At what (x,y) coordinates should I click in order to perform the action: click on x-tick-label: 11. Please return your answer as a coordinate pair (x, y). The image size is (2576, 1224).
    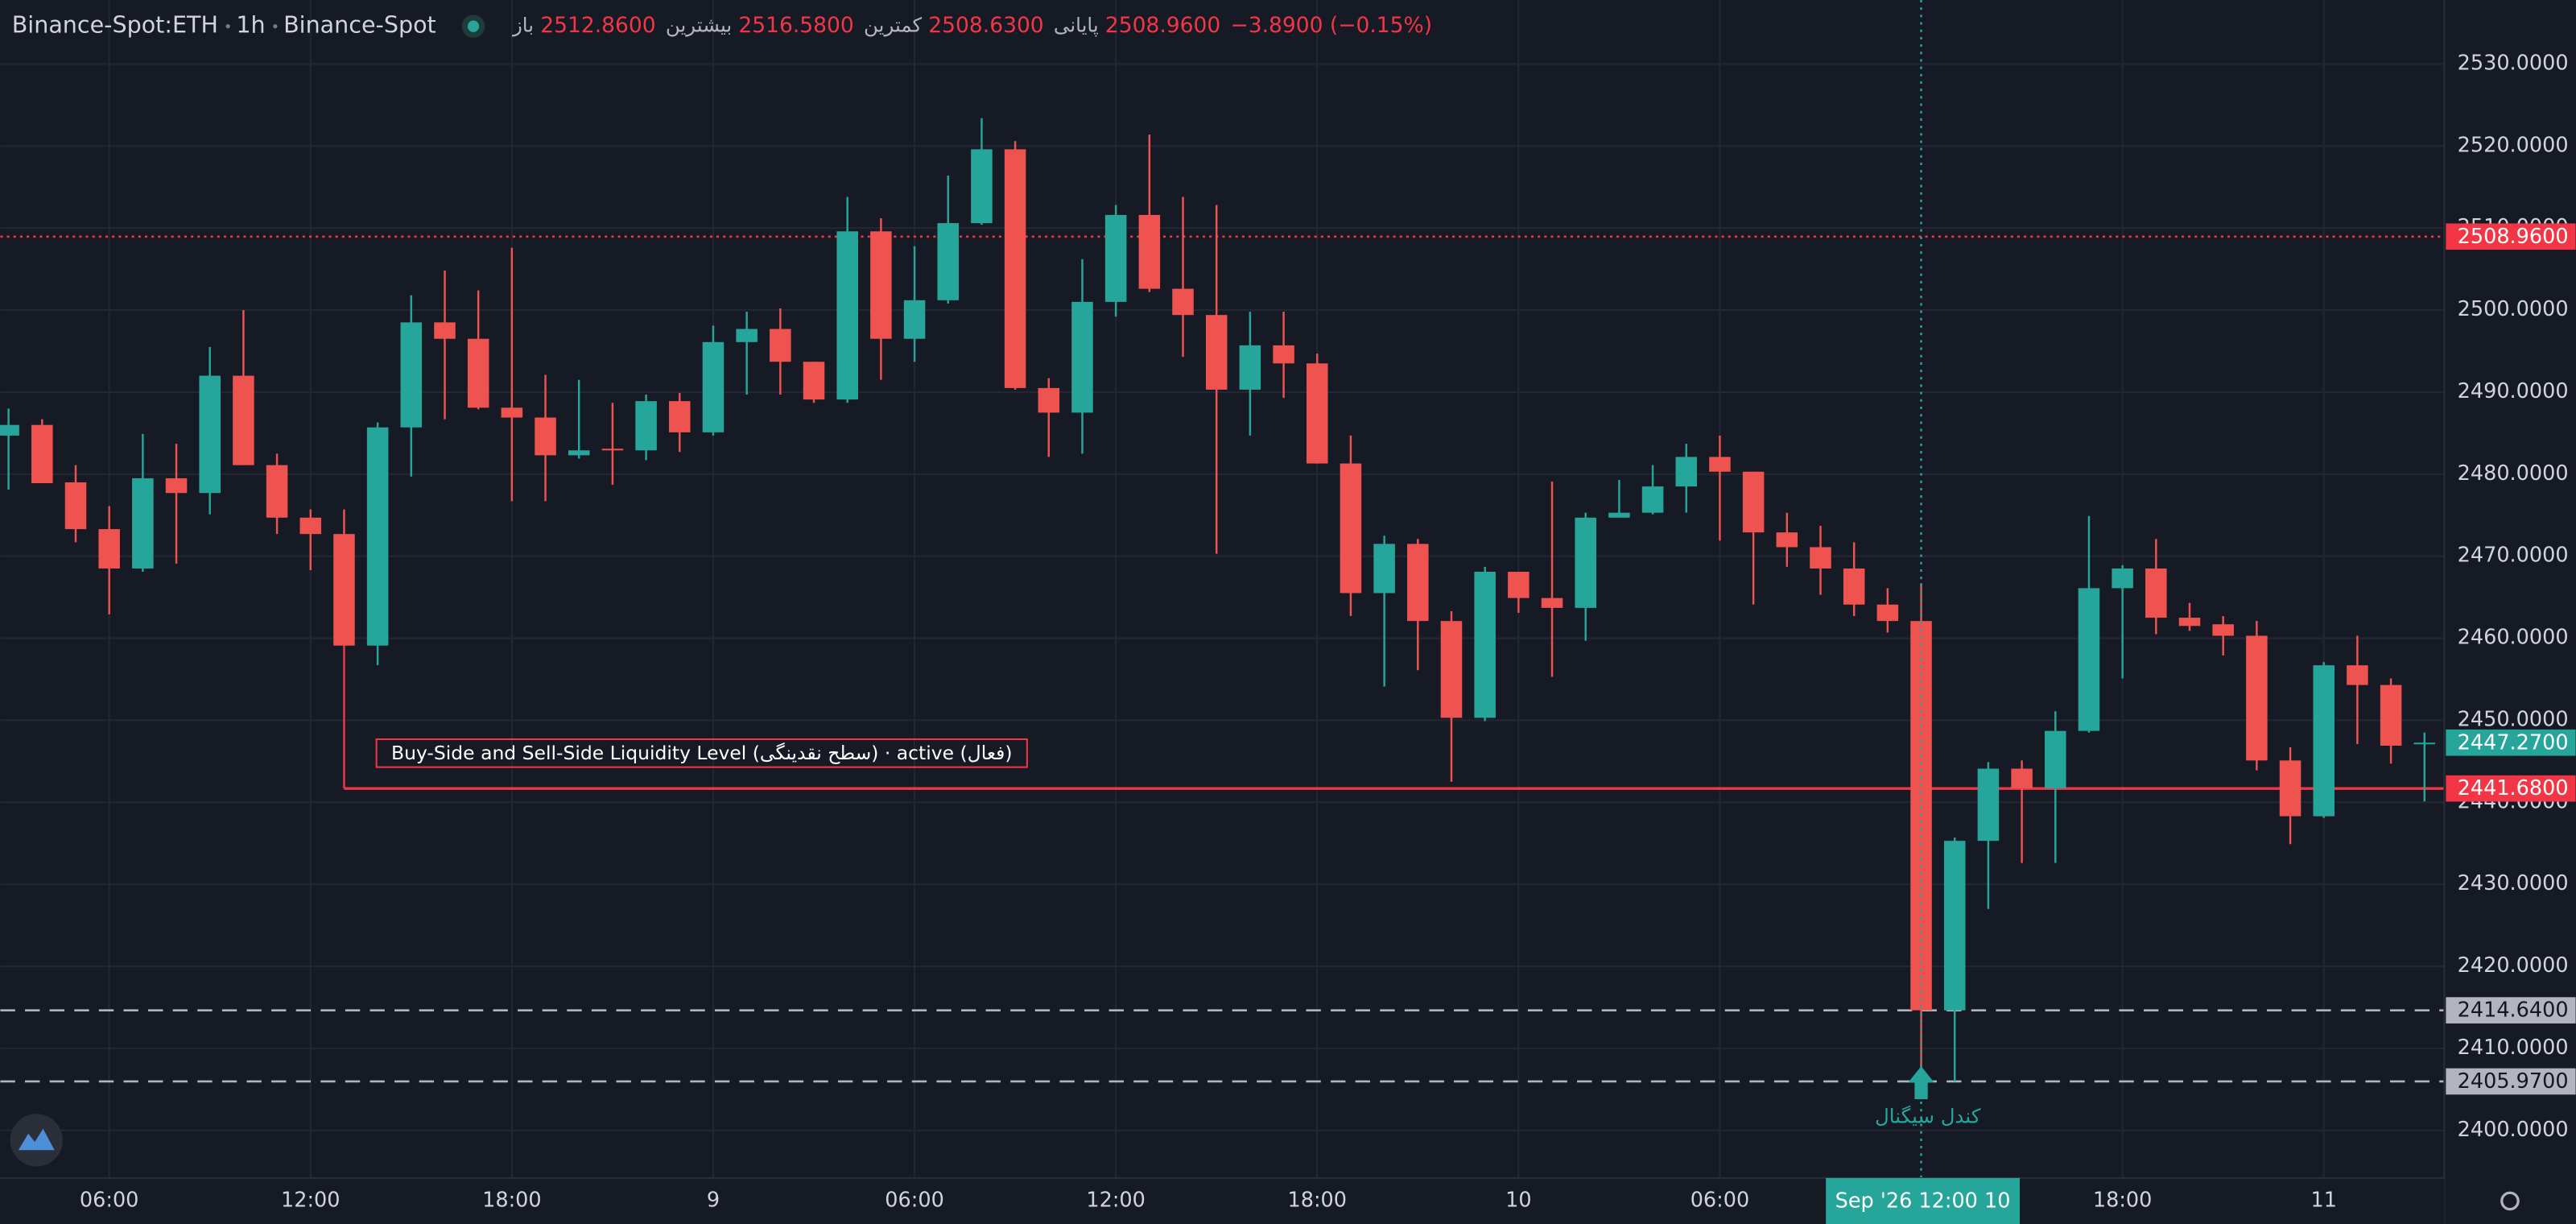
    Looking at the image, I should click on (2324, 1200).